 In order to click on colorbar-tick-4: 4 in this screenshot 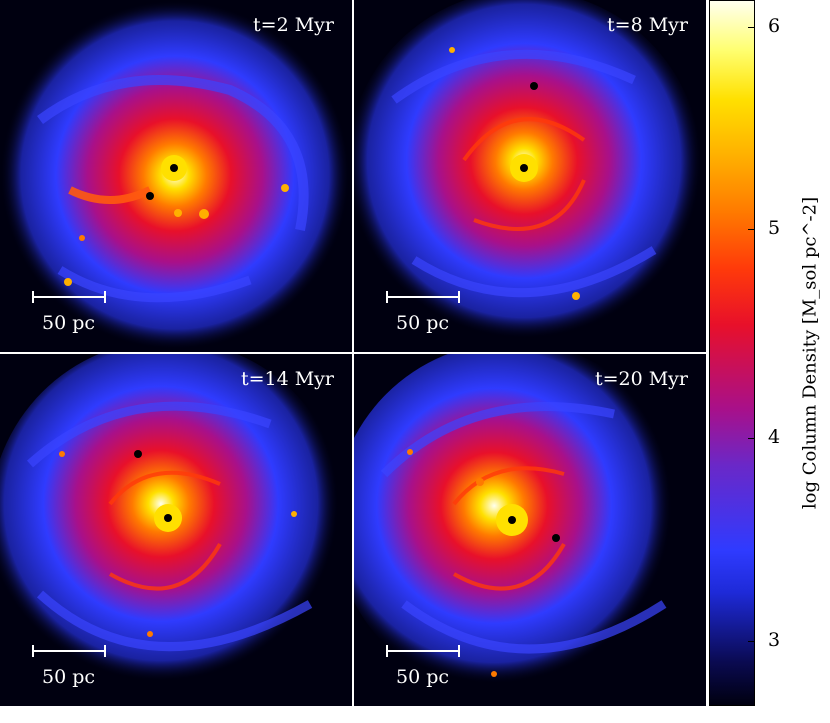, I will do `click(774, 437)`.